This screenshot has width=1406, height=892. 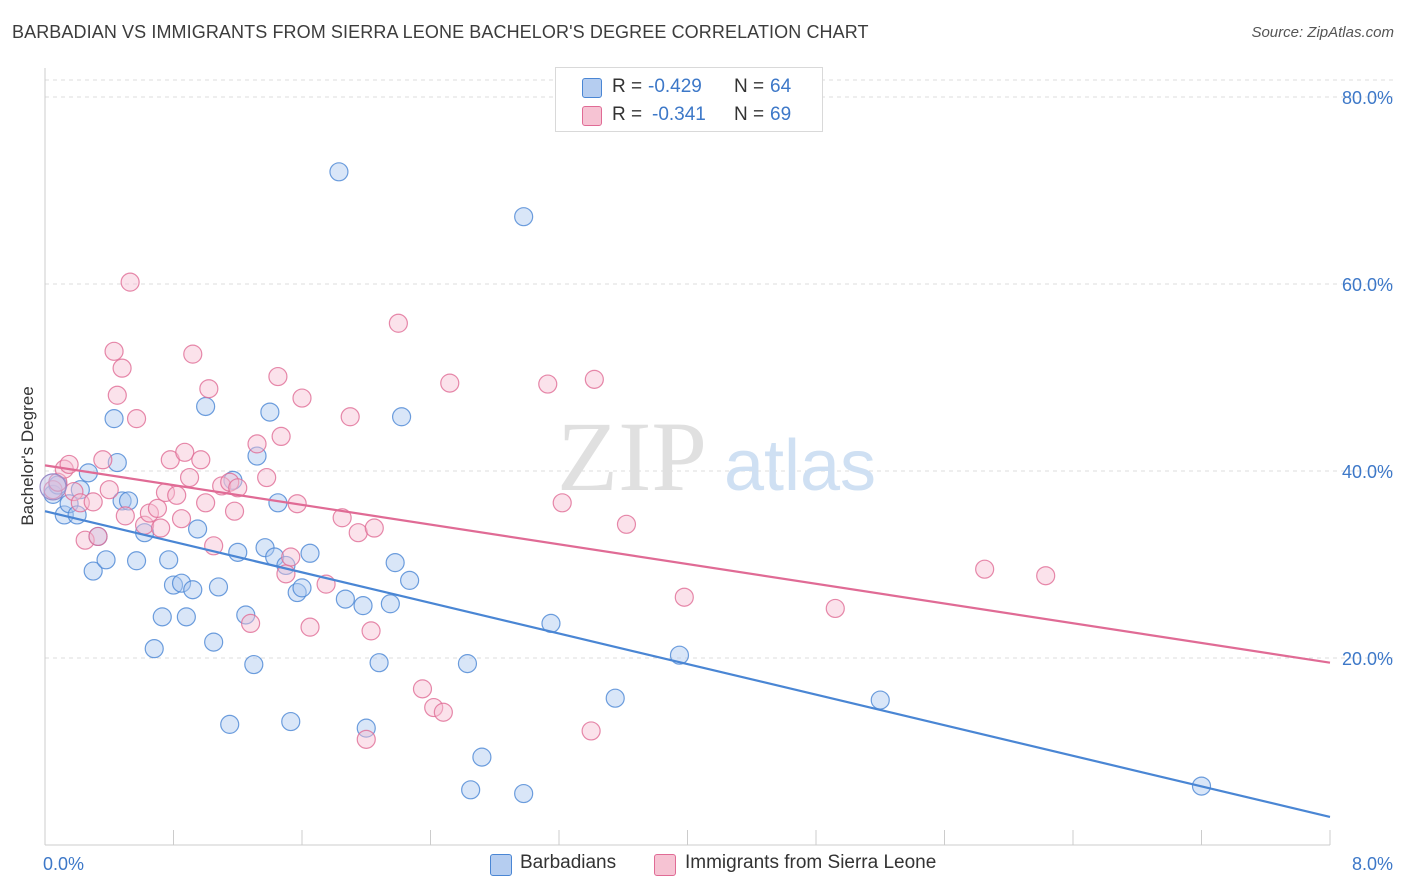 I want to click on legend-swatch-sierra-leone, so click(x=665, y=865).